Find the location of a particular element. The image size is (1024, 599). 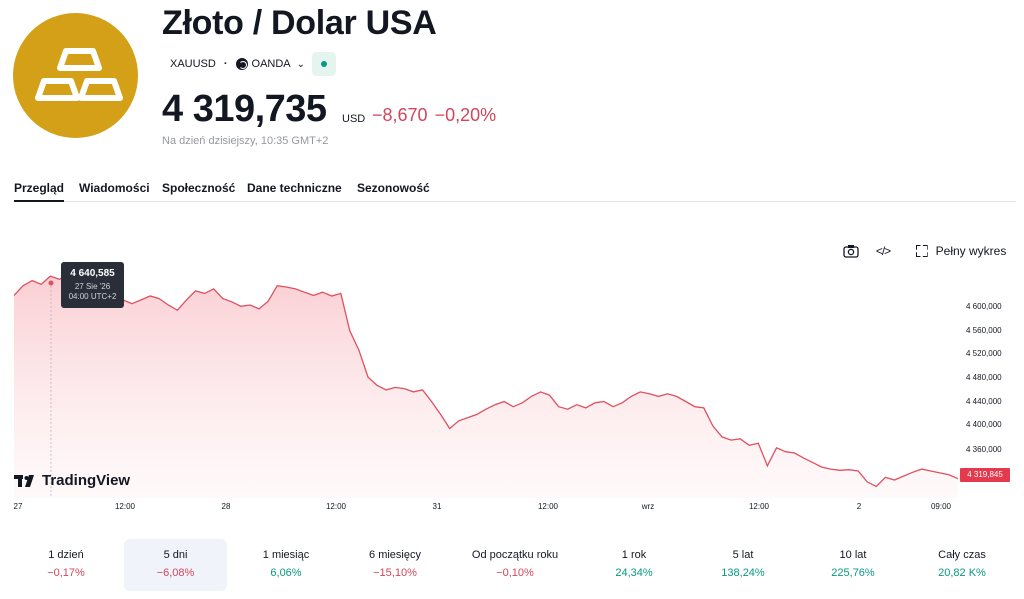

period-label: 10 lat is located at coordinates (853, 555).